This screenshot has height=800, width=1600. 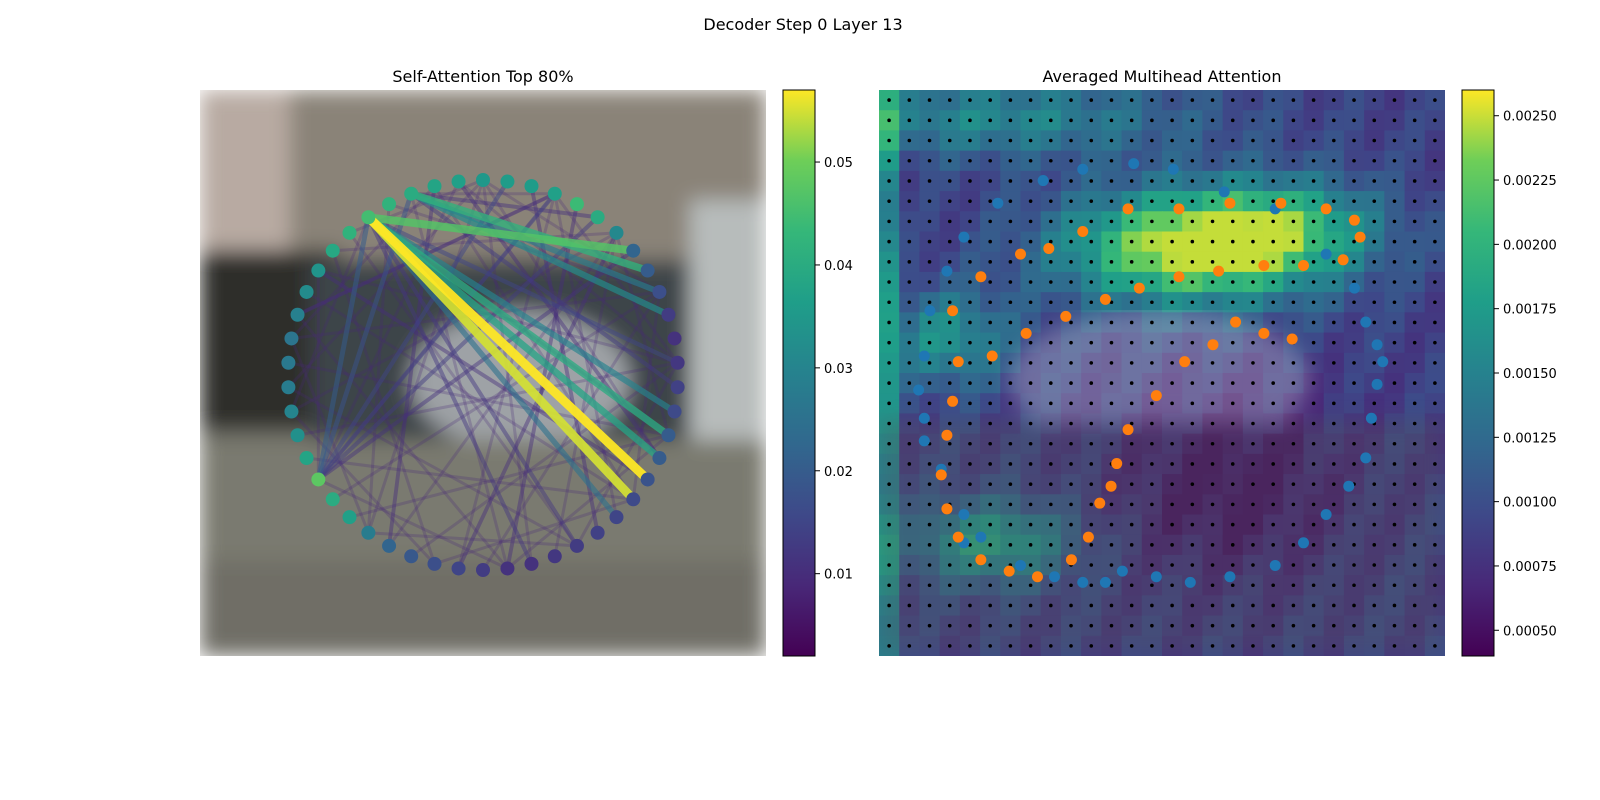 What do you see at coordinates (534, 531) in the screenshot?
I see `attention-edge-faint` at bounding box center [534, 531].